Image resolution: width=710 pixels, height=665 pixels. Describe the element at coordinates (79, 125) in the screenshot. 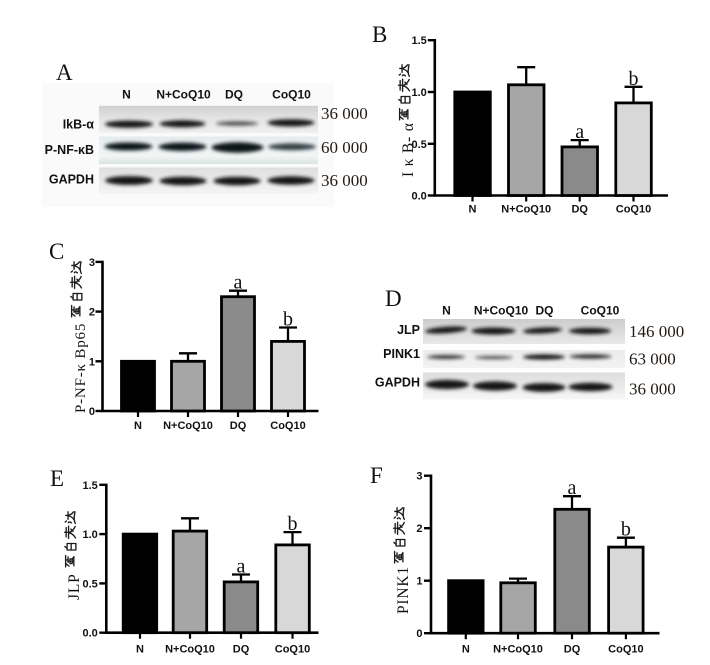

I see `svg-text: IkB-α` at that location.